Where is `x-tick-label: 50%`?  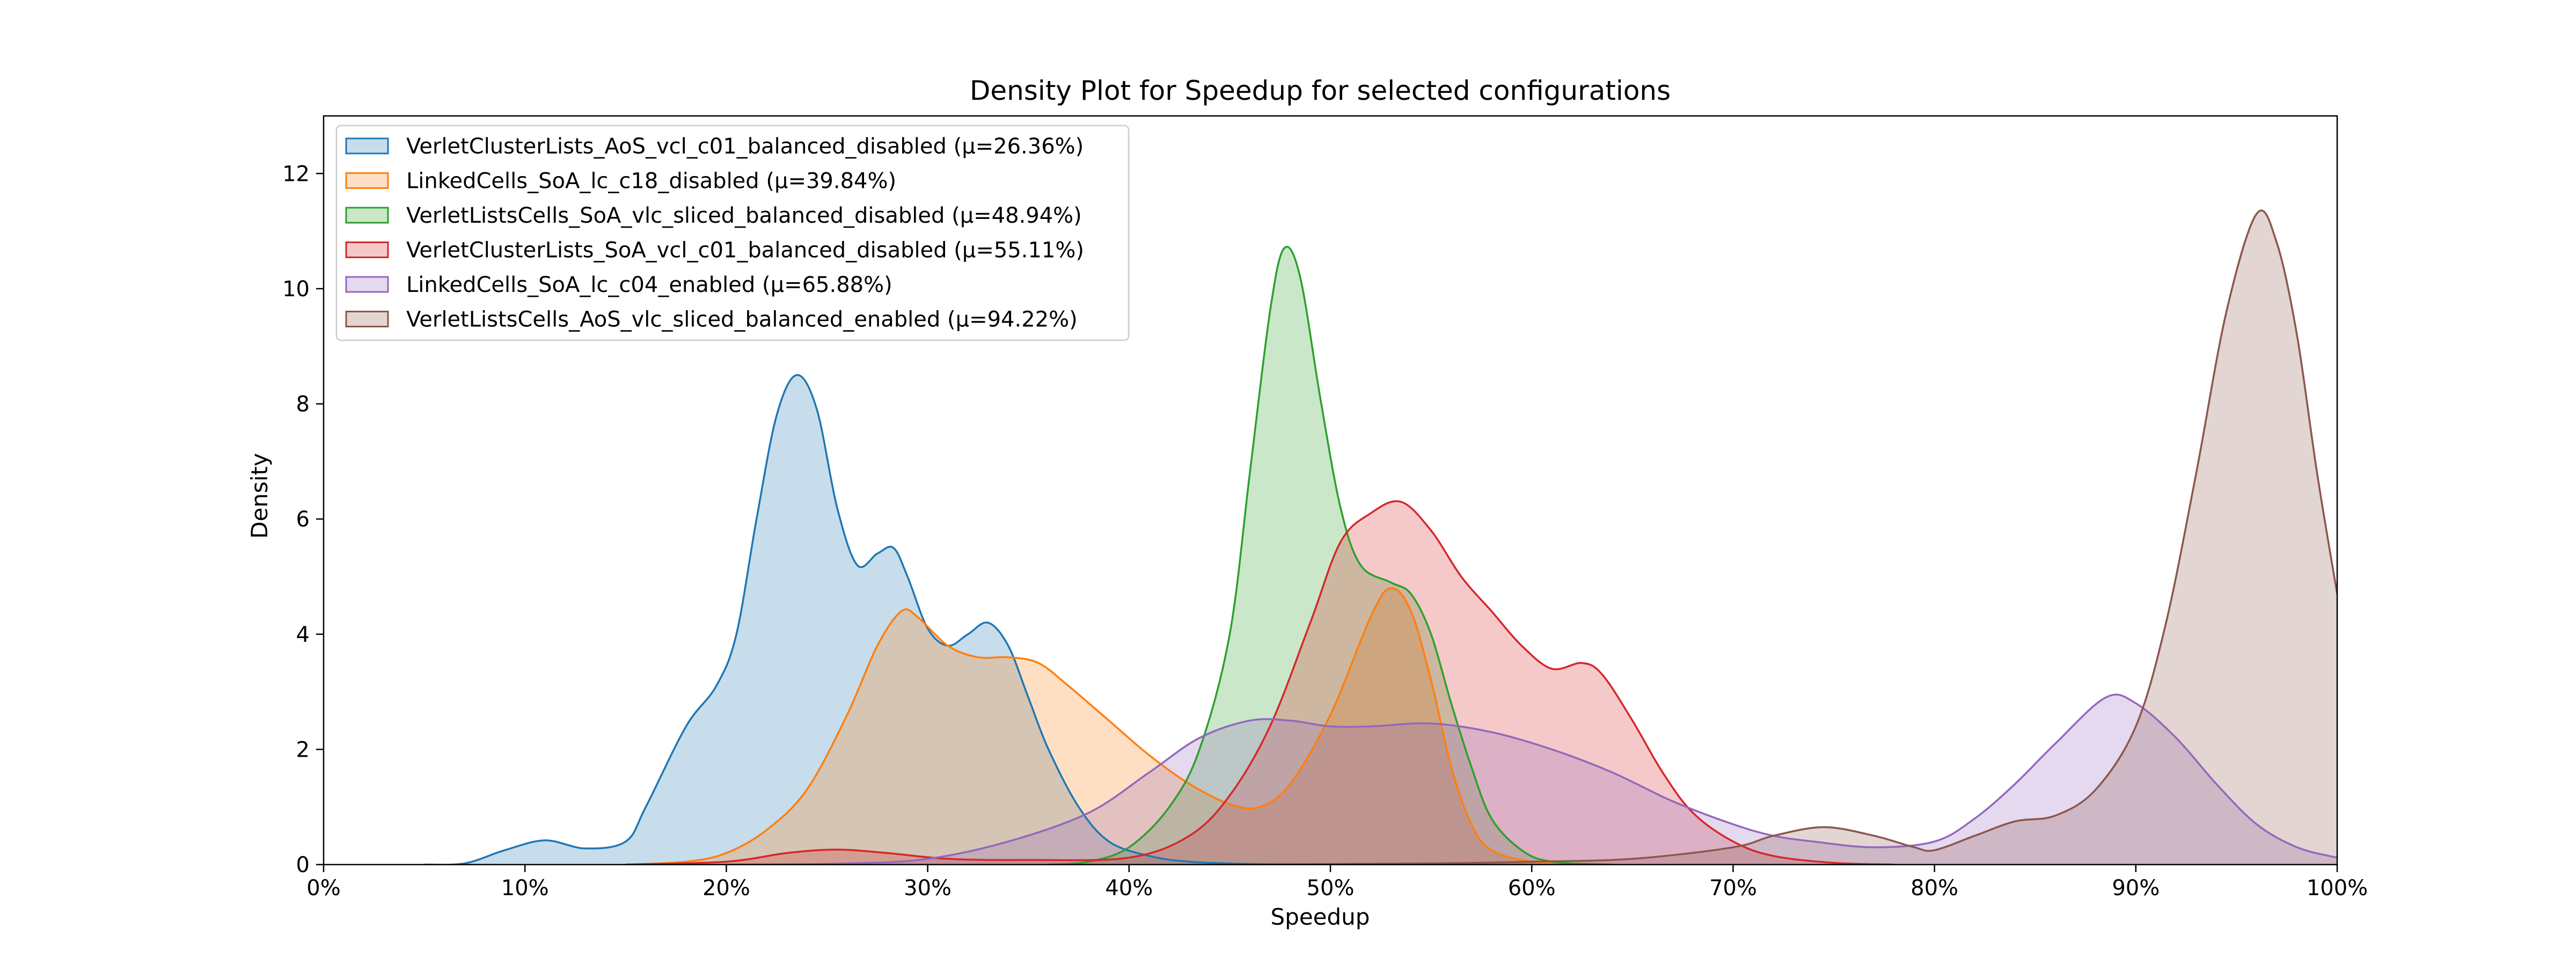 x-tick-label: 50% is located at coordinates (1331, 888).